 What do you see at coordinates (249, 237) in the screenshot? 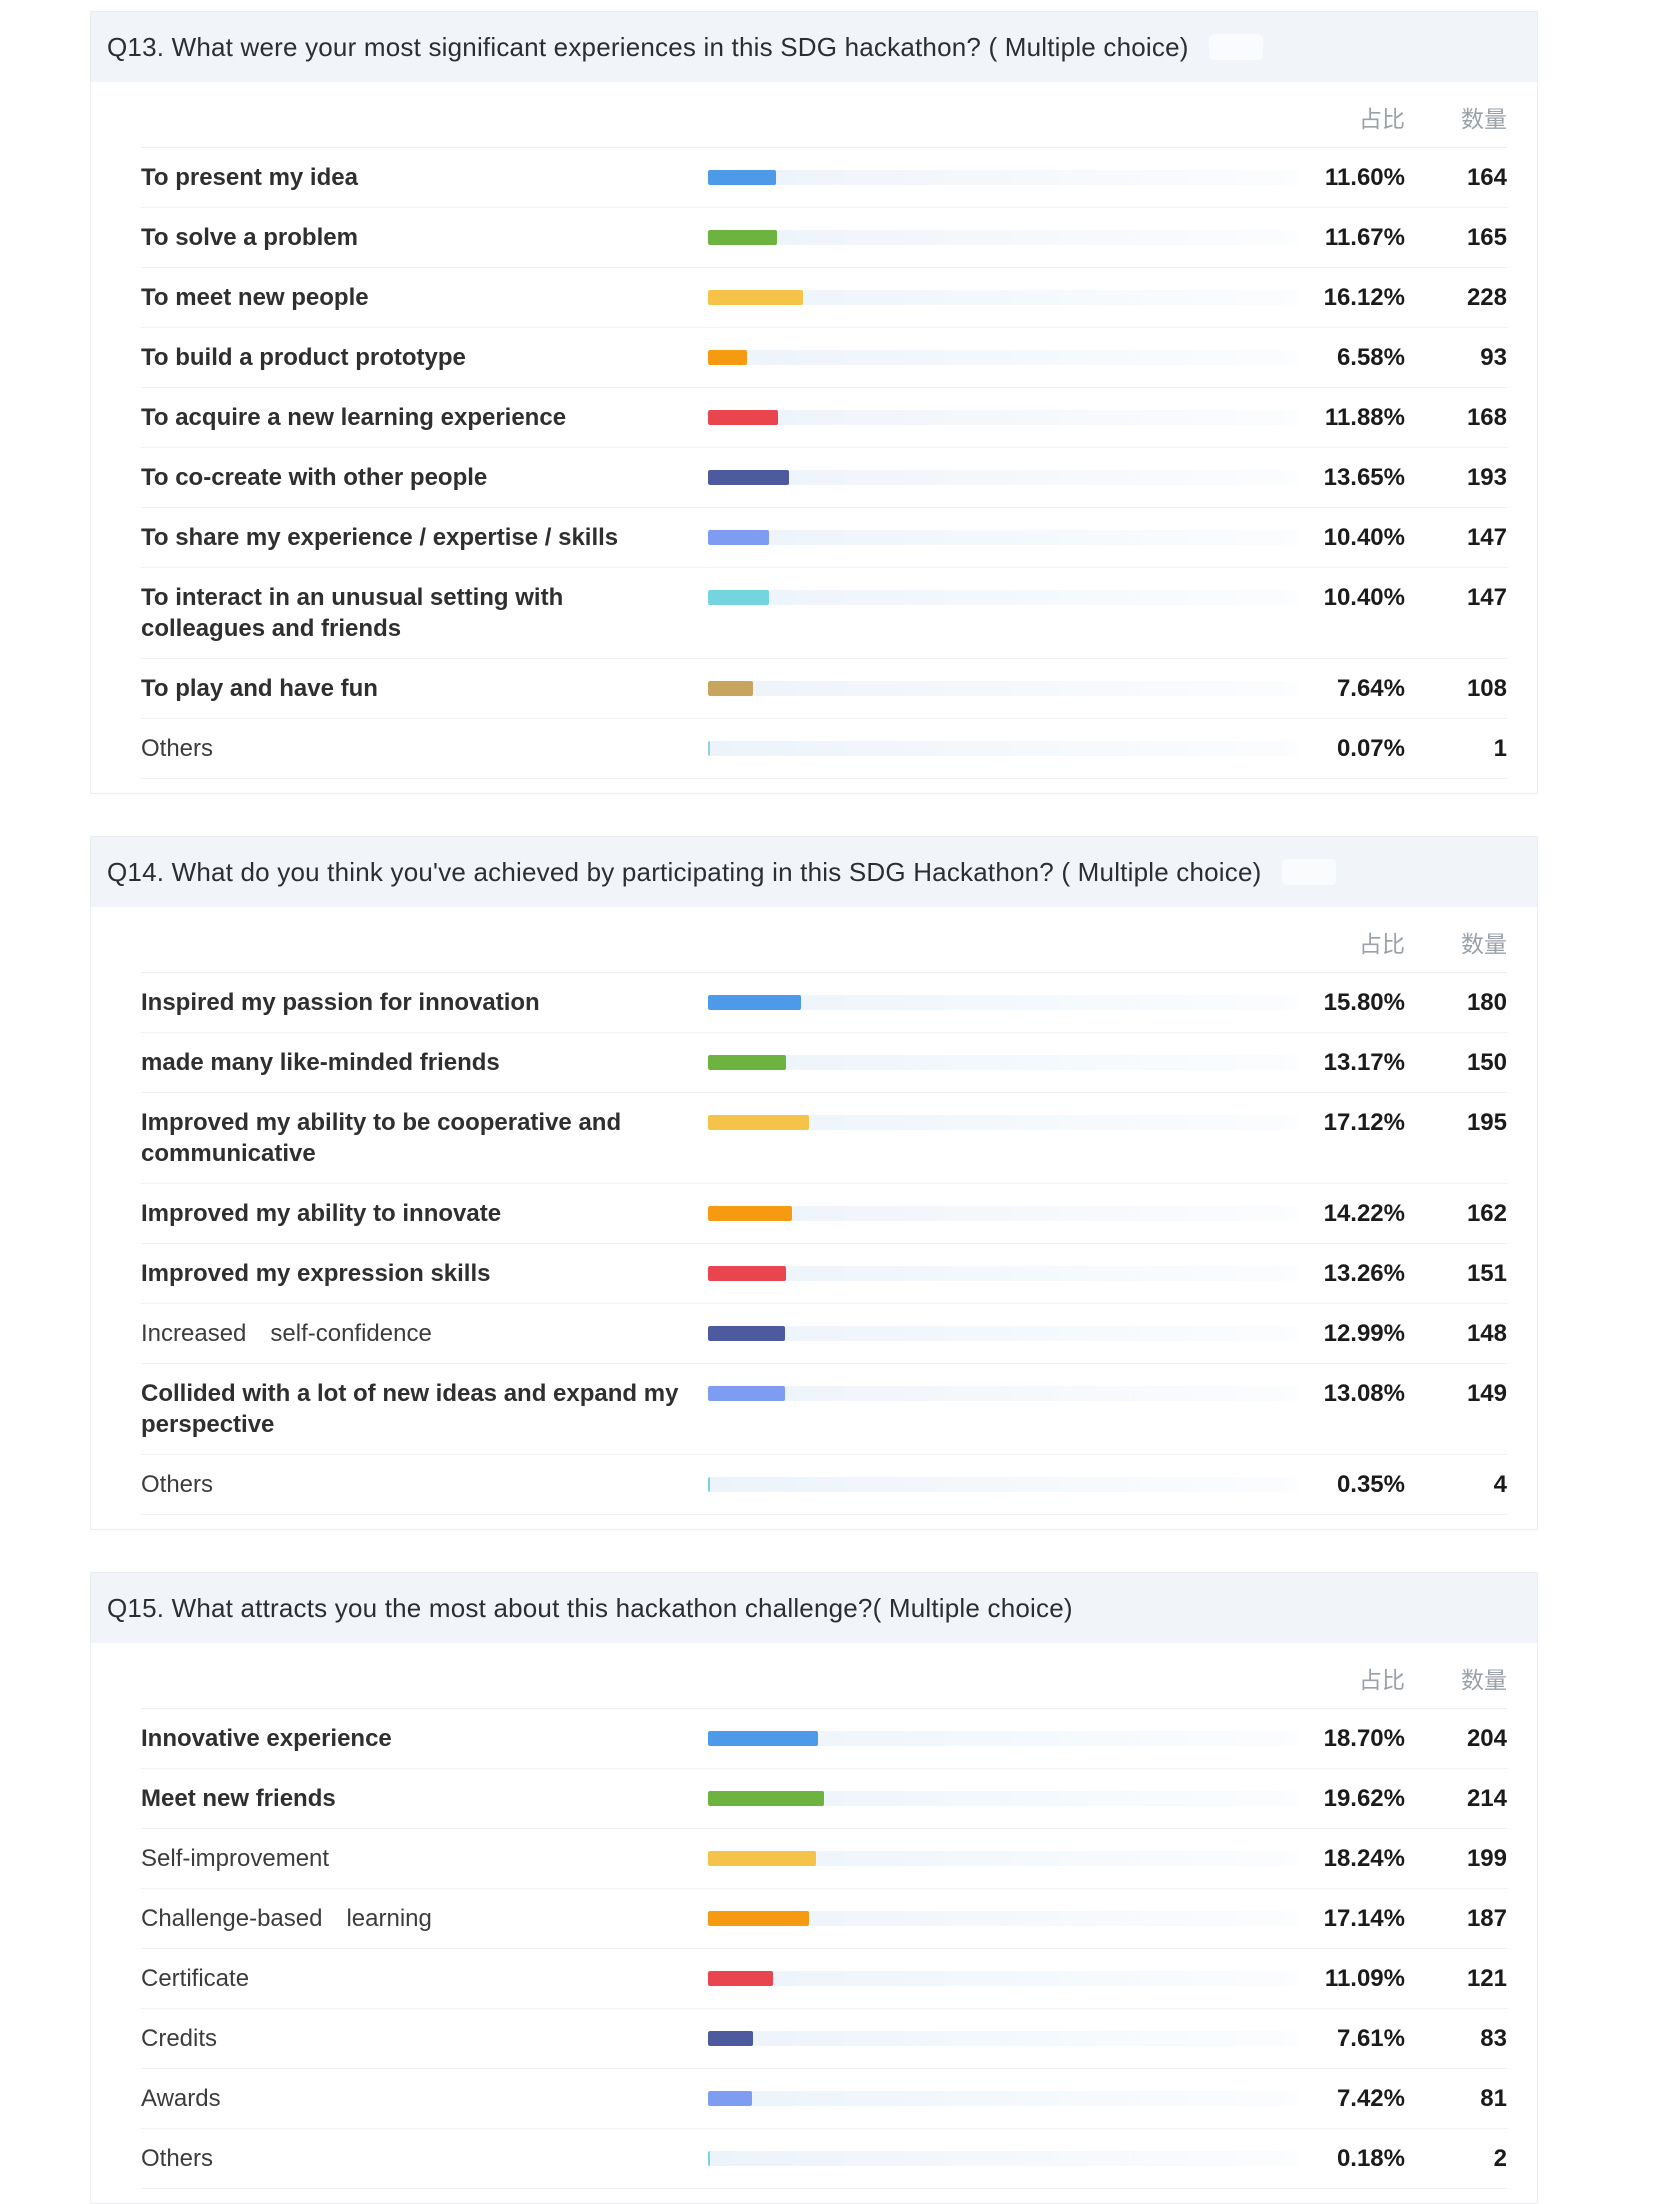
I see `row-label: To solve a problem` at bounding box center [249, 237].